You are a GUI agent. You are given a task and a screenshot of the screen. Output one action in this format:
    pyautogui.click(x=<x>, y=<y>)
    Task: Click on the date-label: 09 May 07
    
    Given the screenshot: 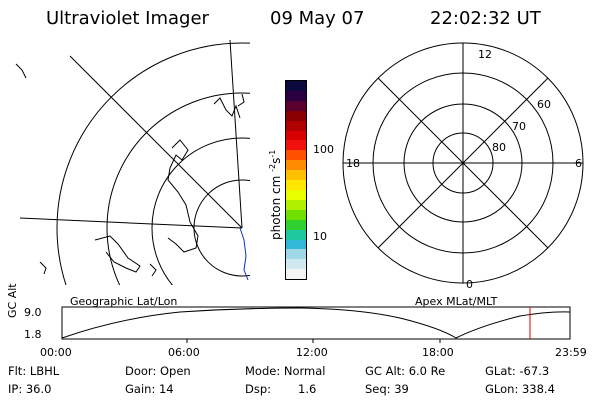 What is the action you would take?
    pyautogui.click(x=317, y=18)
    